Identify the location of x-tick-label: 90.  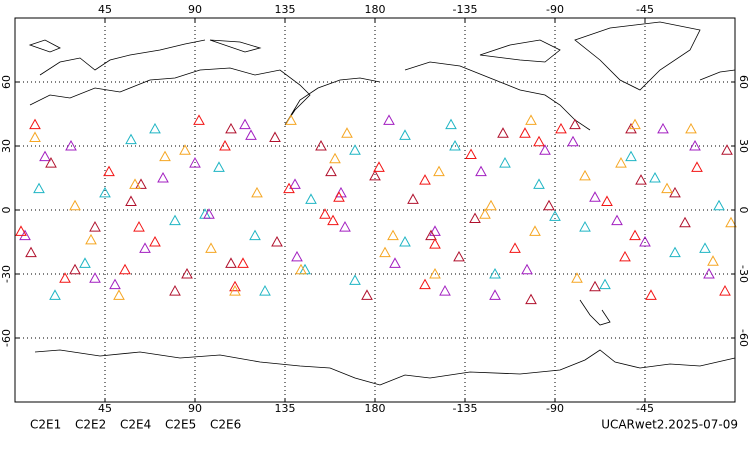
(195, 9).